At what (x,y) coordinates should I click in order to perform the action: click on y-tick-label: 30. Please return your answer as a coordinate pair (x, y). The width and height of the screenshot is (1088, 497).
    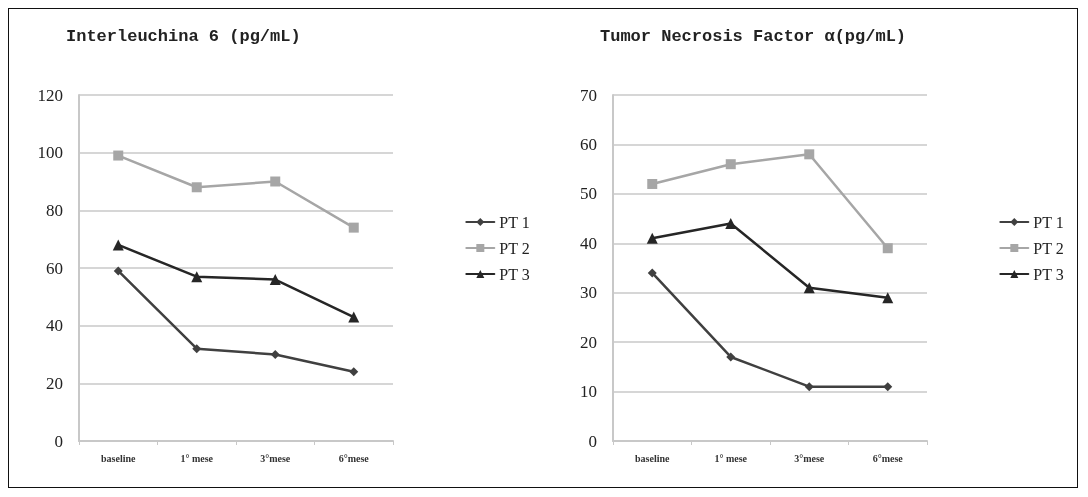
    Looking at the image, I should click on (588, 293).